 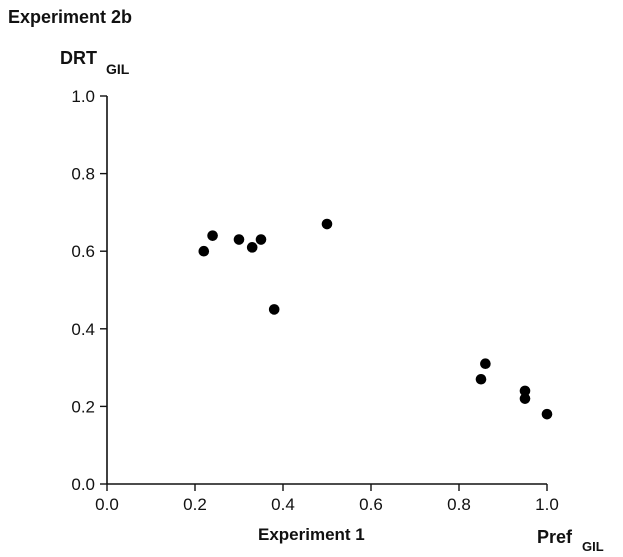 What do you see at coordinates (107, 504) in the screenshot?
I see `x-tick-label: 0.0` at bounding box center [107, 504].